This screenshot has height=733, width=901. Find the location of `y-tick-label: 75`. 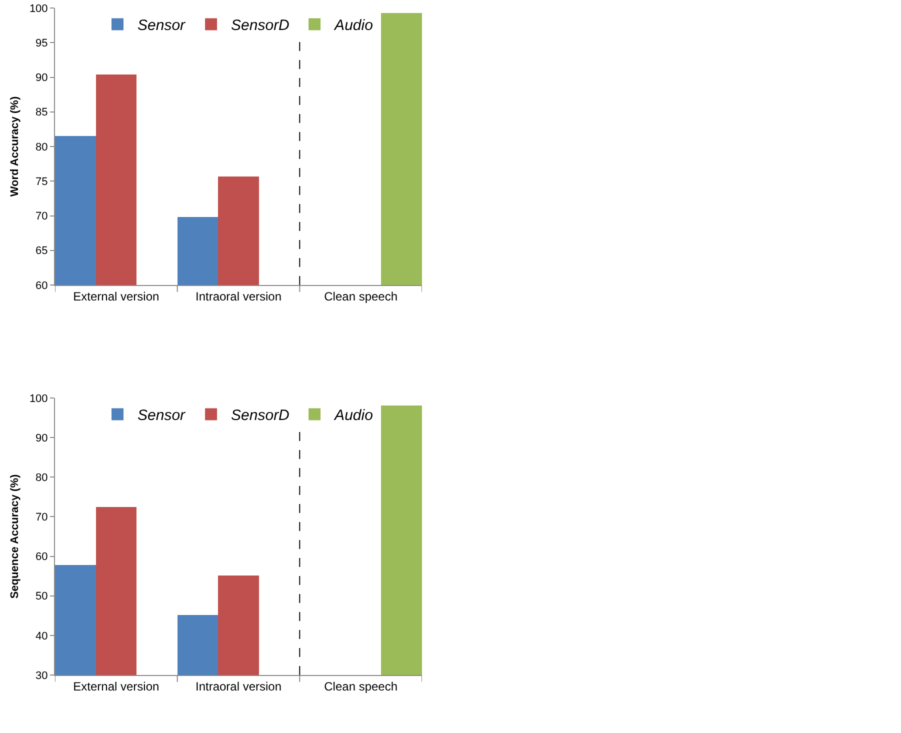

y-tick-label: 75 is located at coordinates (42, 182).